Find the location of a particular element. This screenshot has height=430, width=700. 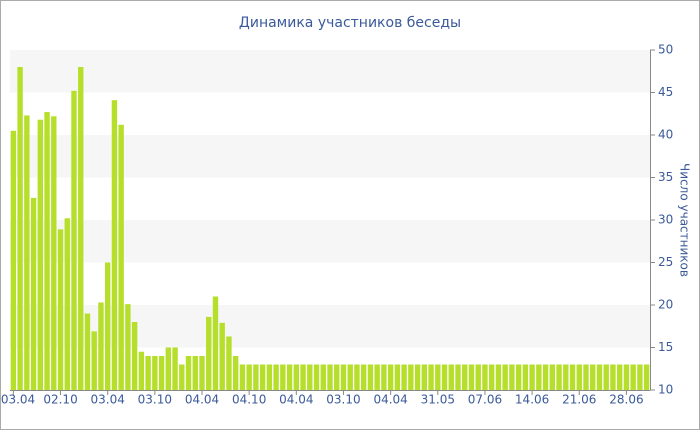

x-tick-label: 14.06 is located at coordinates (532, 400).